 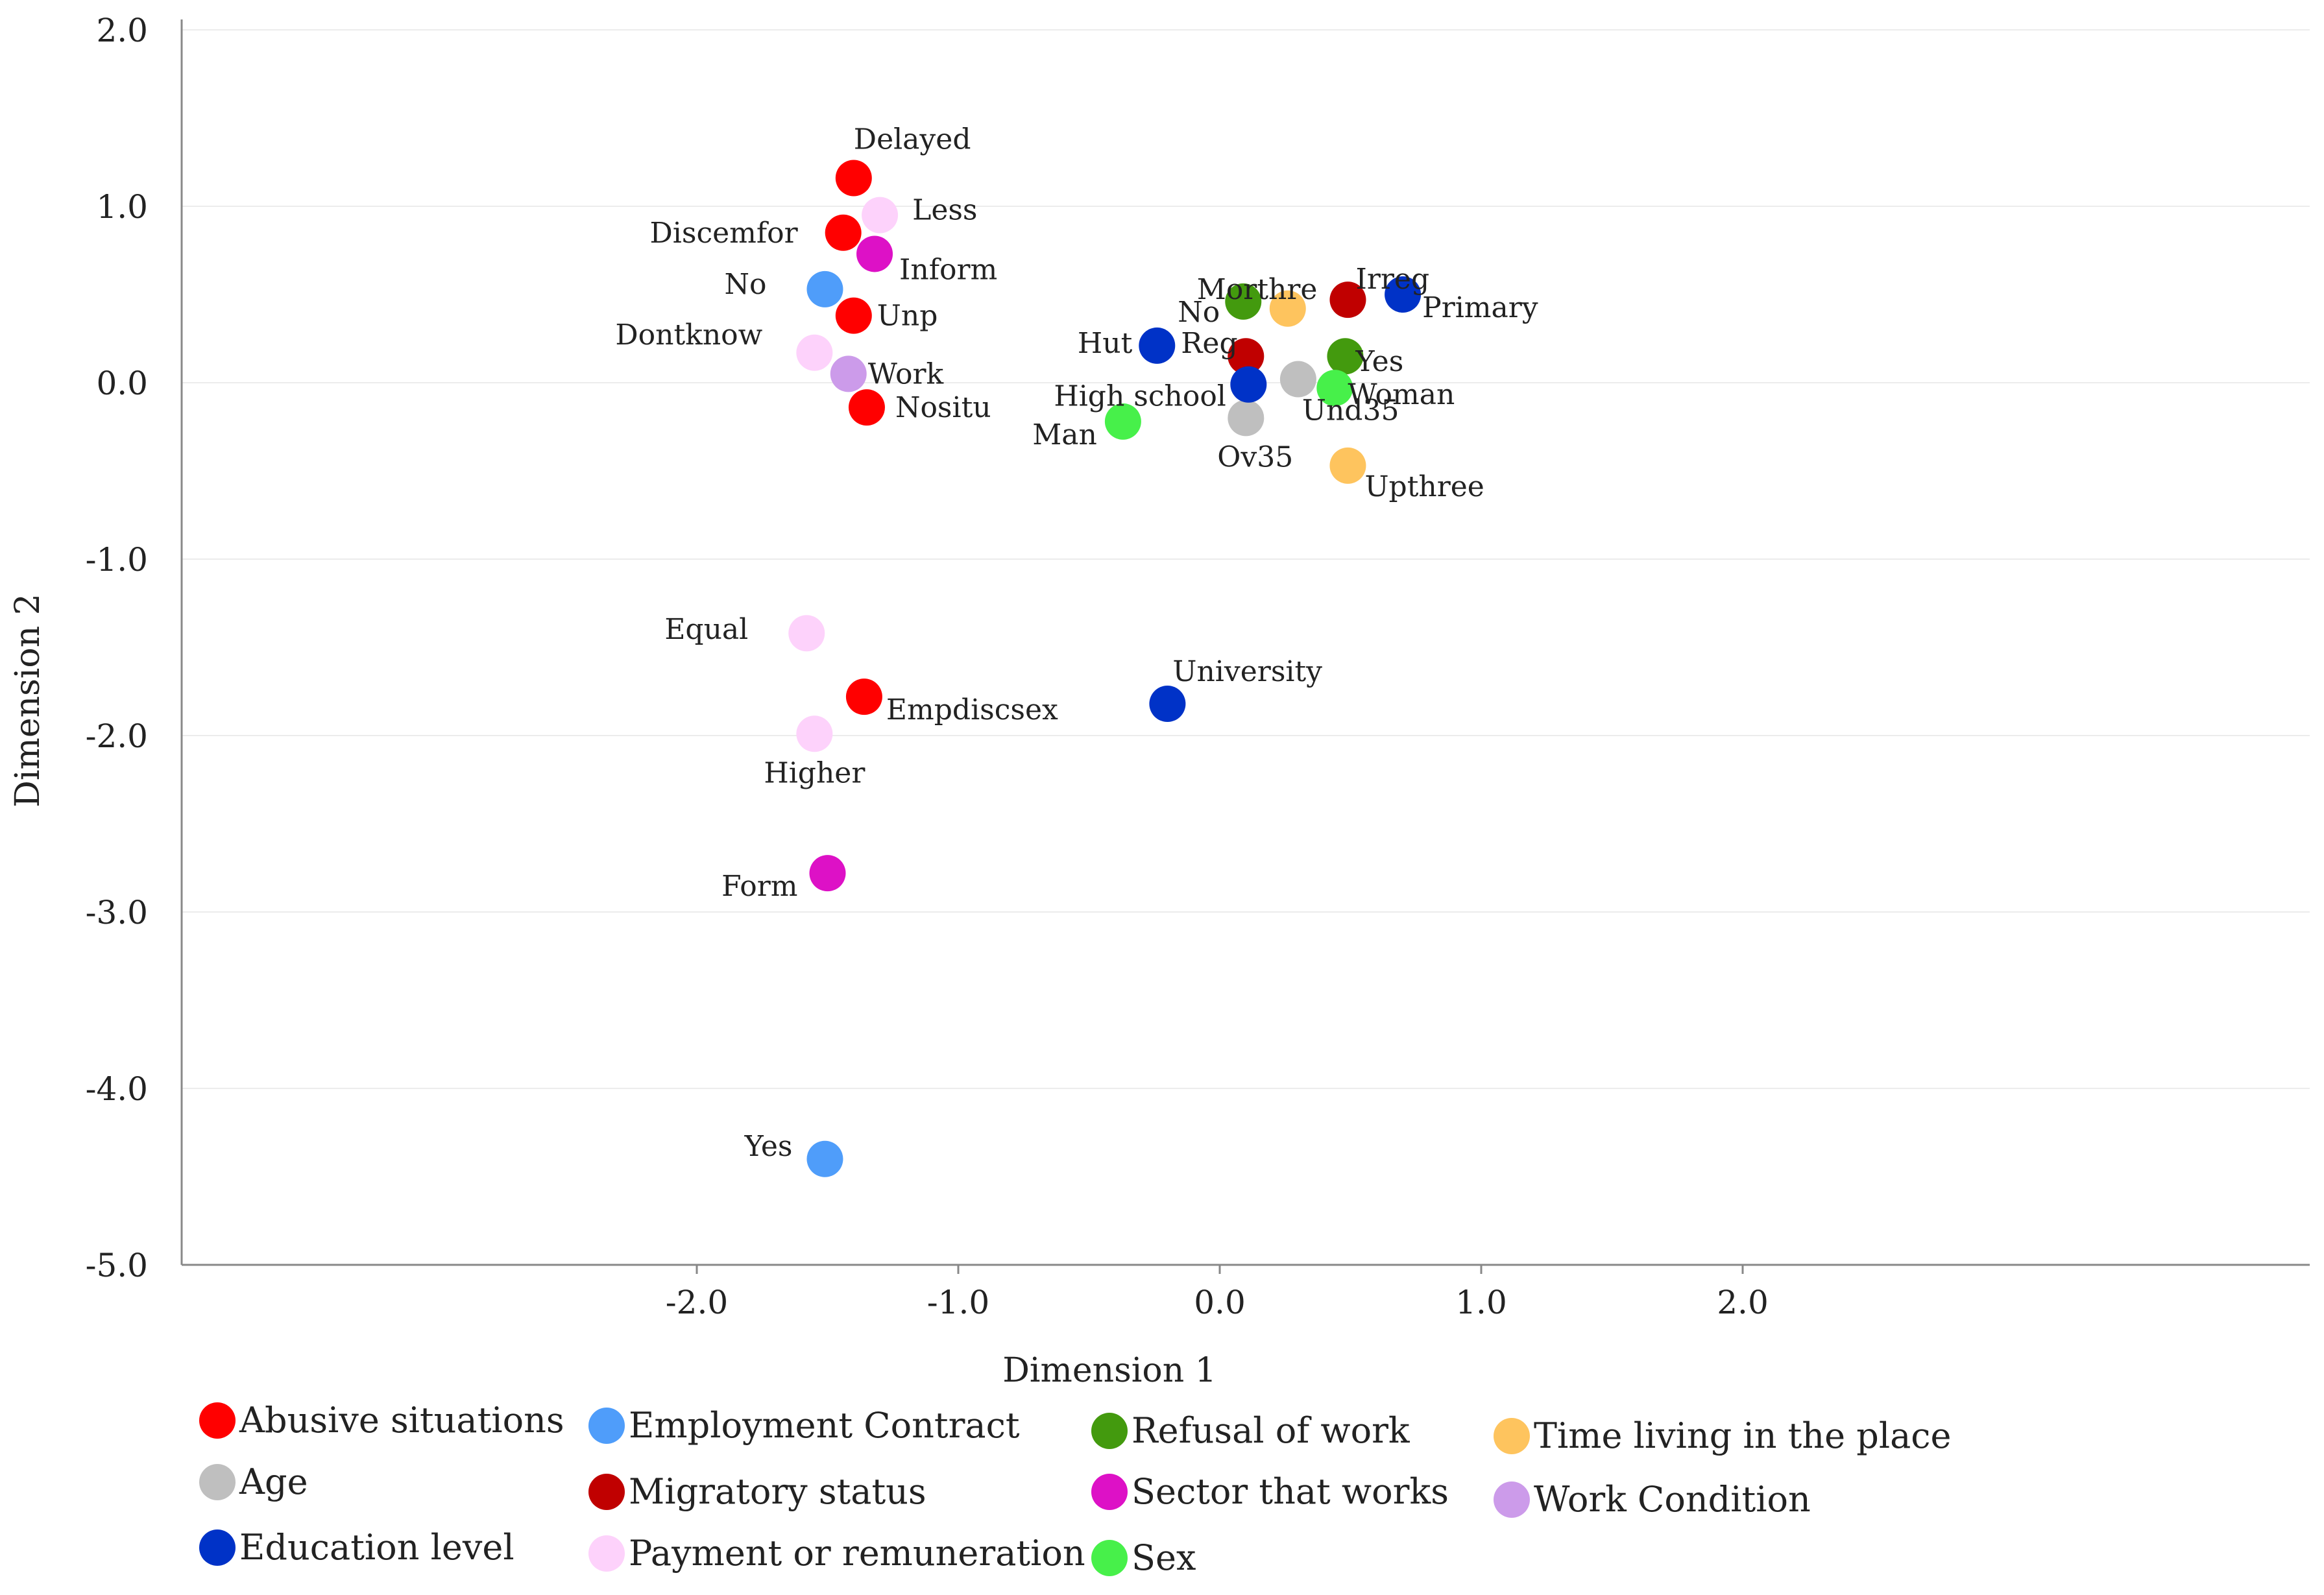 I want to click on data-point-label: Empdiscsex, so click(x=972, y=709).